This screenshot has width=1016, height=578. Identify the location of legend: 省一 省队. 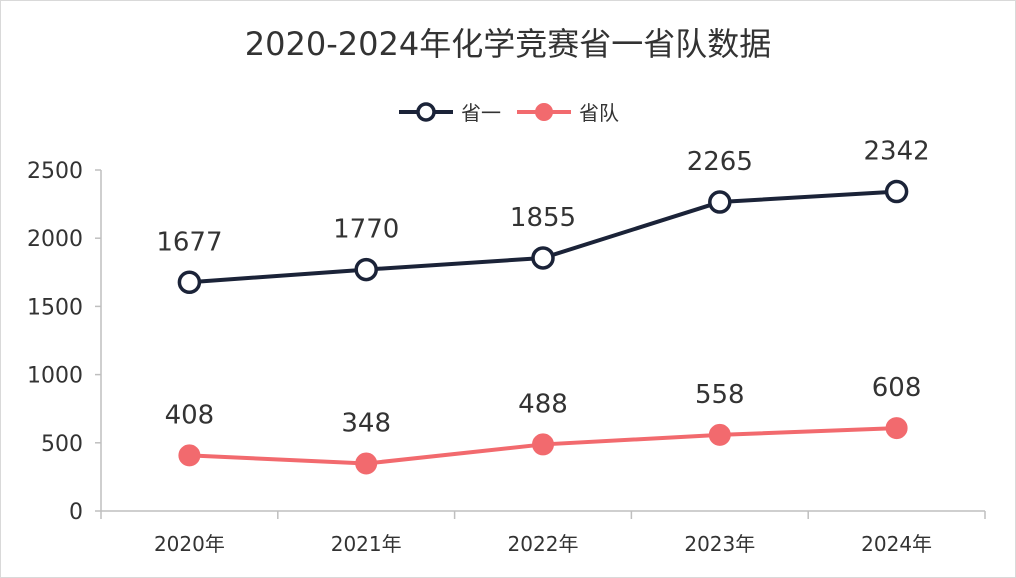
(508, 111).